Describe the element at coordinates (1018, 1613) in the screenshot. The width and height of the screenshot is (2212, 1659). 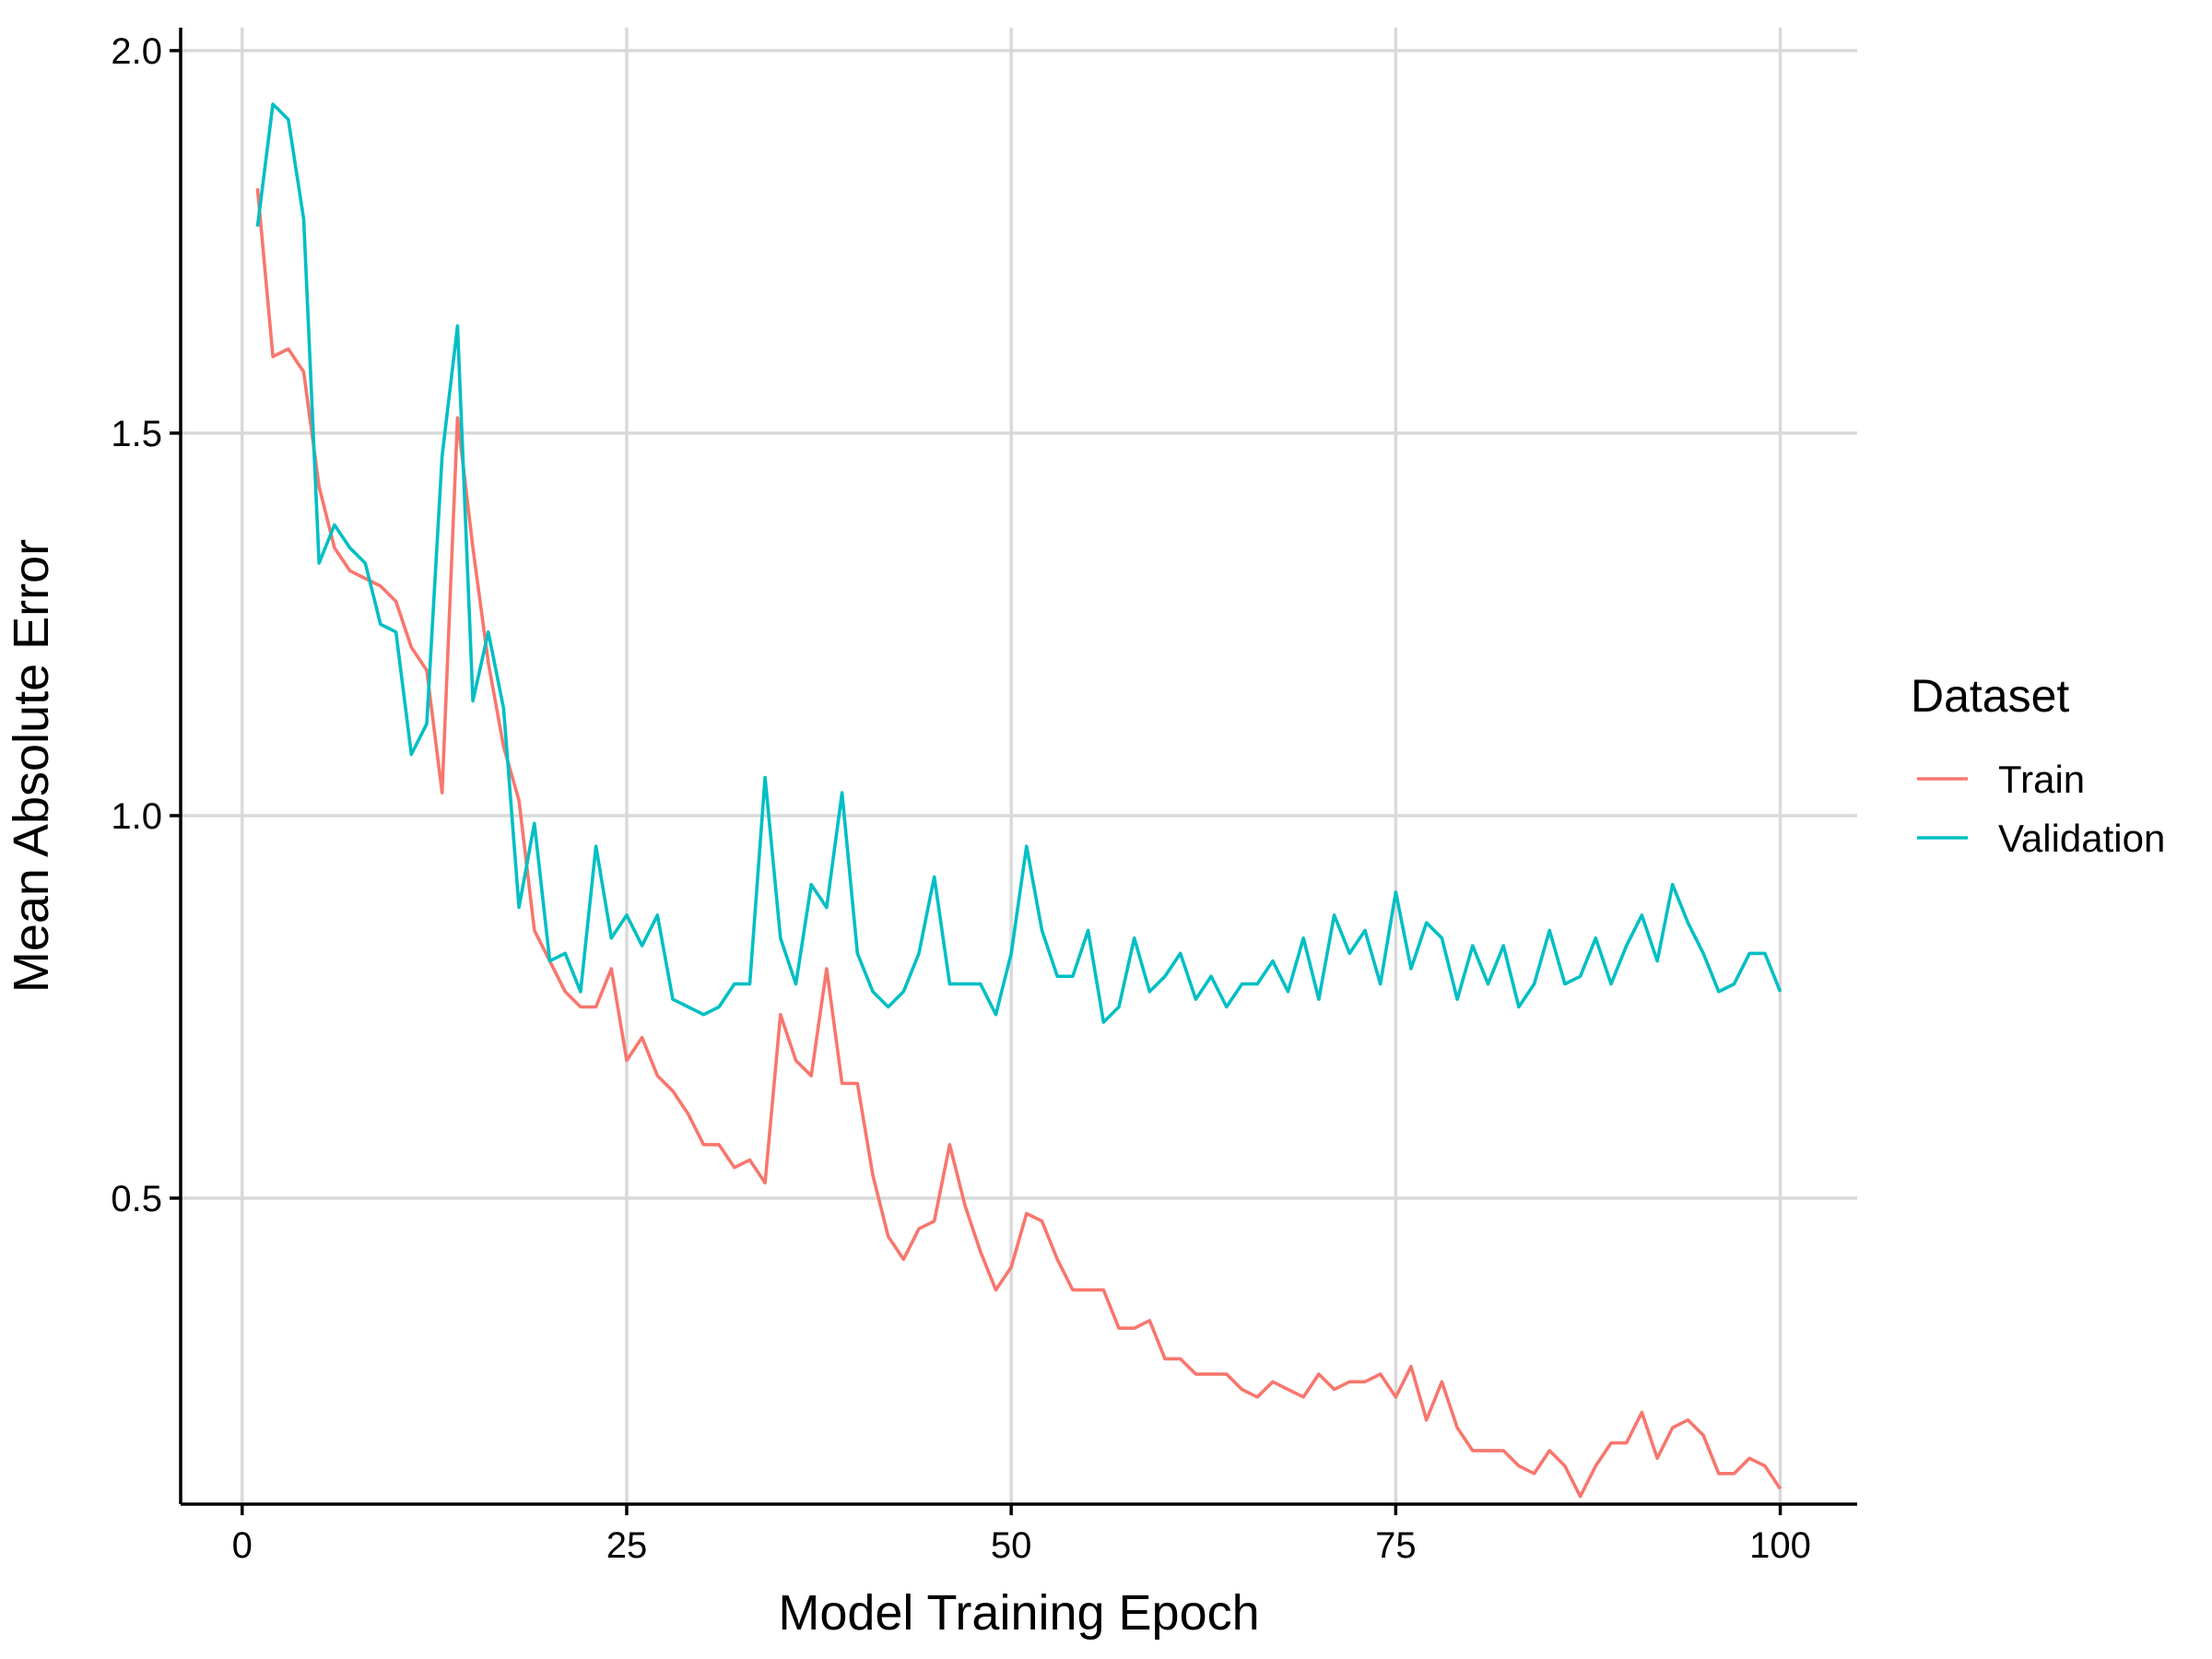
I see `x-axis-title: Model Training Epoch` at that location.